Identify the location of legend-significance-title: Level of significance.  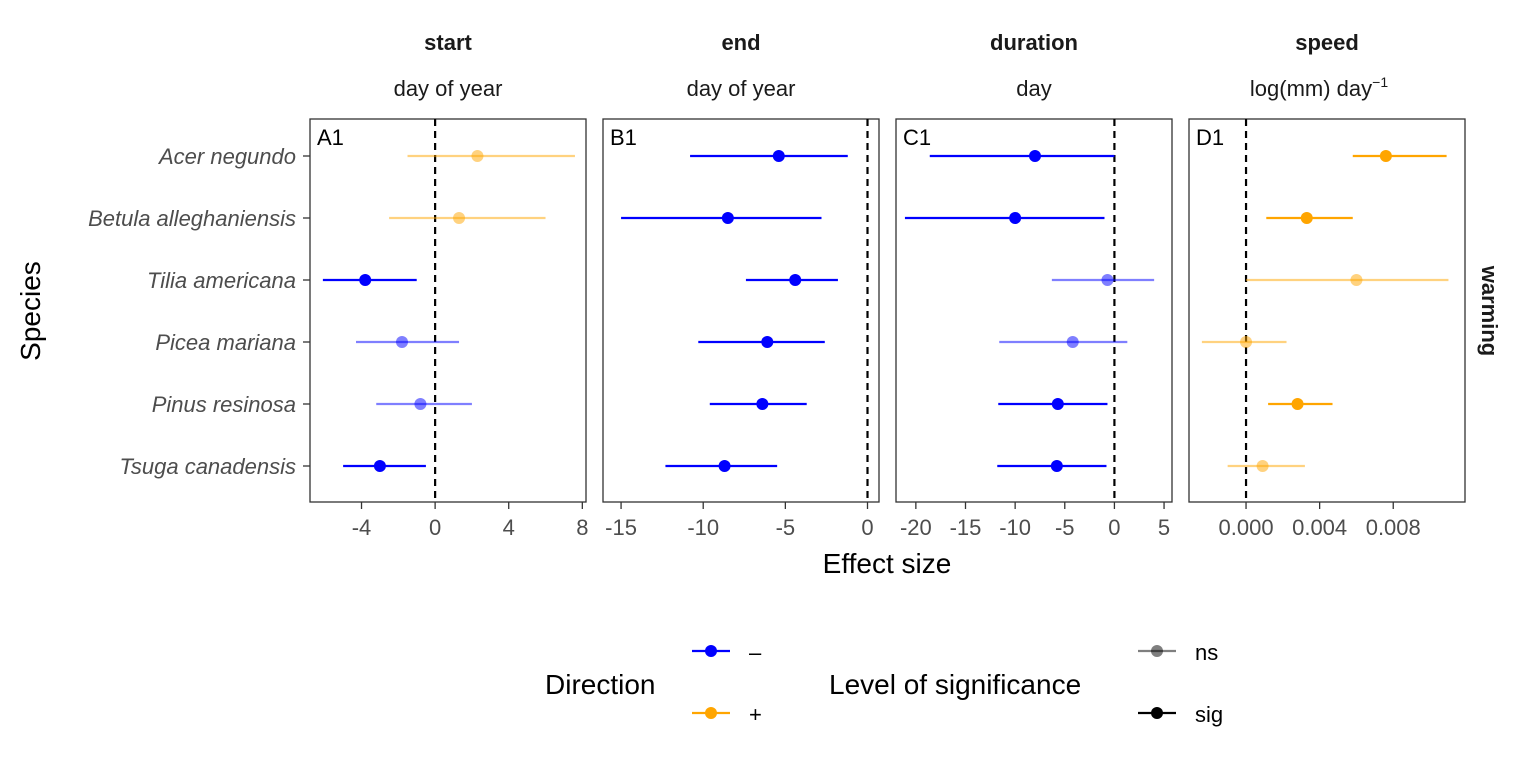
(955, 684).